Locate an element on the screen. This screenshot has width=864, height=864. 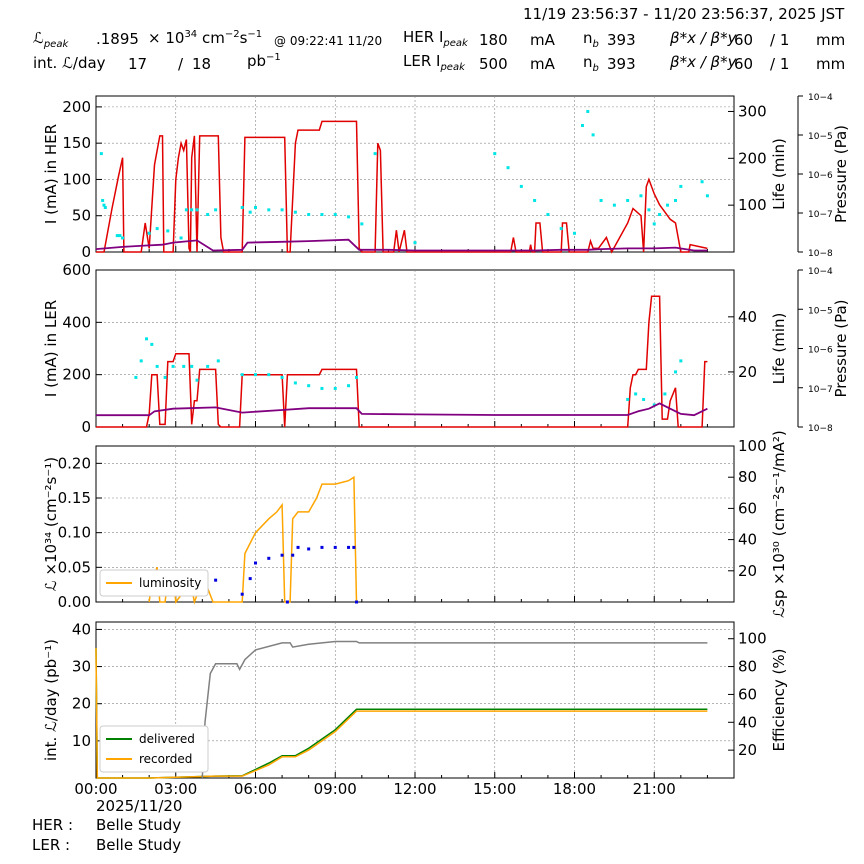
intl-value-a: 17 is located at coordinates (138, 64).